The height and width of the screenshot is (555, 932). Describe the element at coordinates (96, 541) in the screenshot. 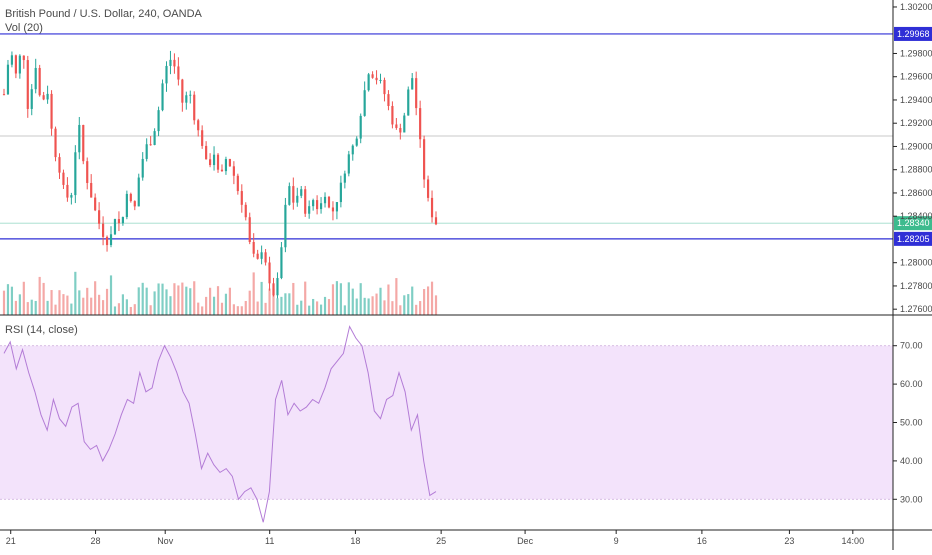

I see `date-tick-label: 28` at that location.